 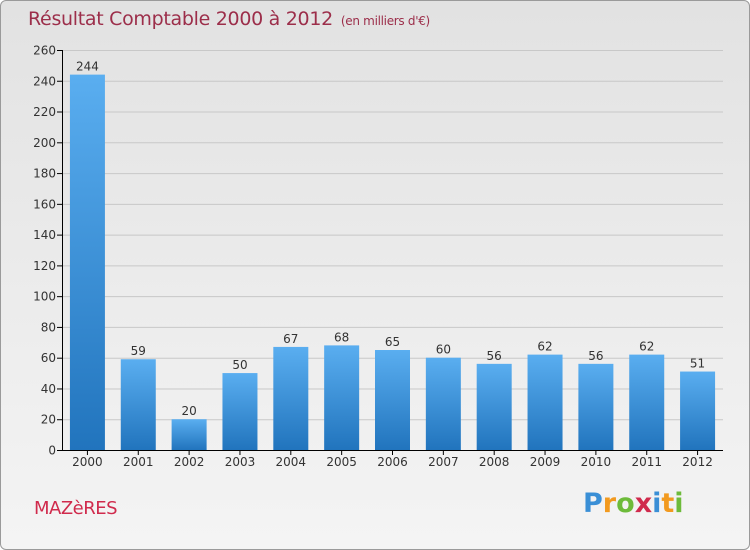 What do you see at coordinates (44, 143) in the screenshot?
I see `y-tick-label-200: 200` at bounding box center [44, 143].